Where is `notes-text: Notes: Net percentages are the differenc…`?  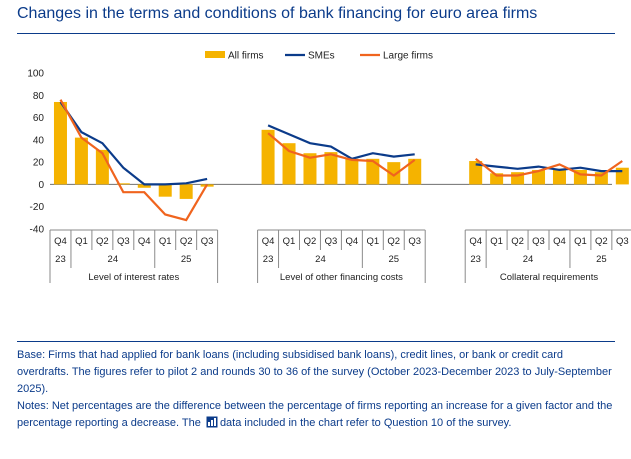
notes-text: Notes: Net percentages are the differenc… is located at coordinates (315, 414).